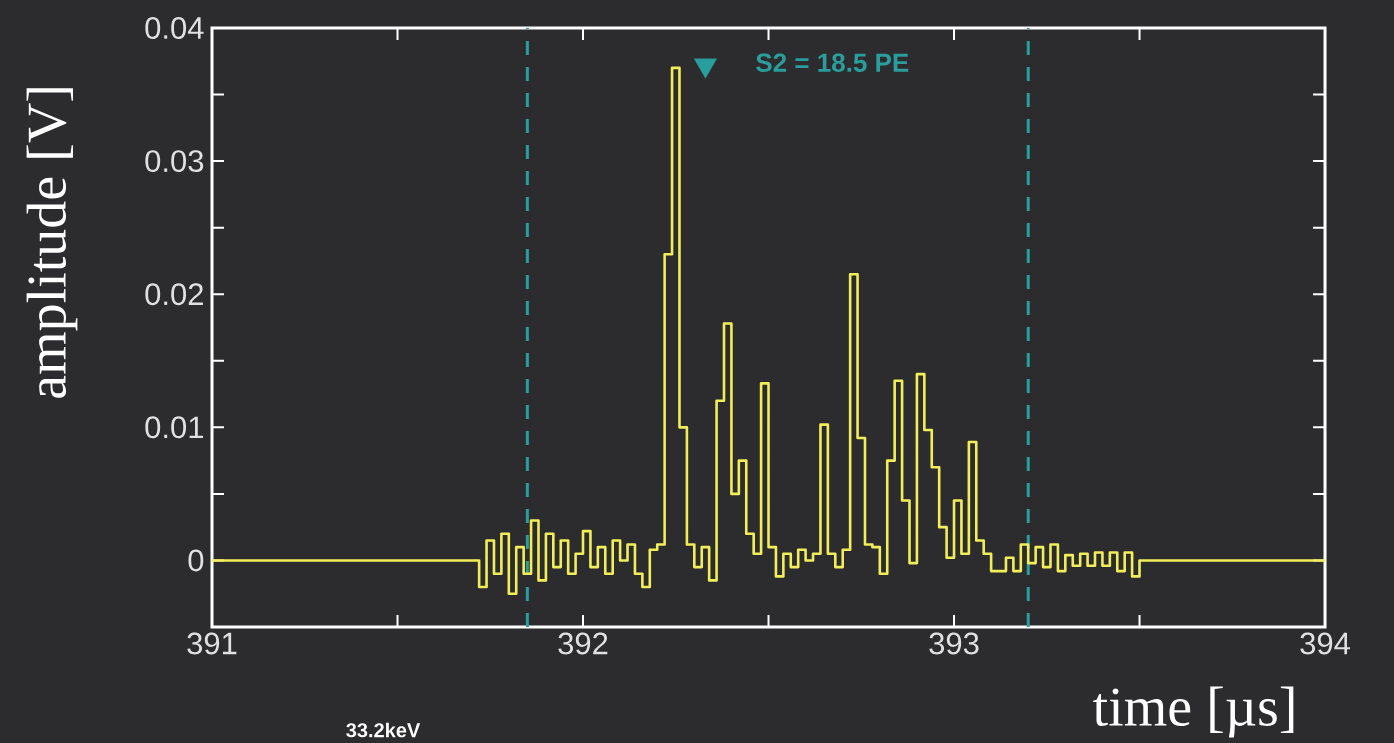 The height and width of the screenshot is (743, 1394). What do you see at coordinates (174, 427) in the screenshot?
I see `y-tick-label: 0.01` at bounding box center [174, 427].